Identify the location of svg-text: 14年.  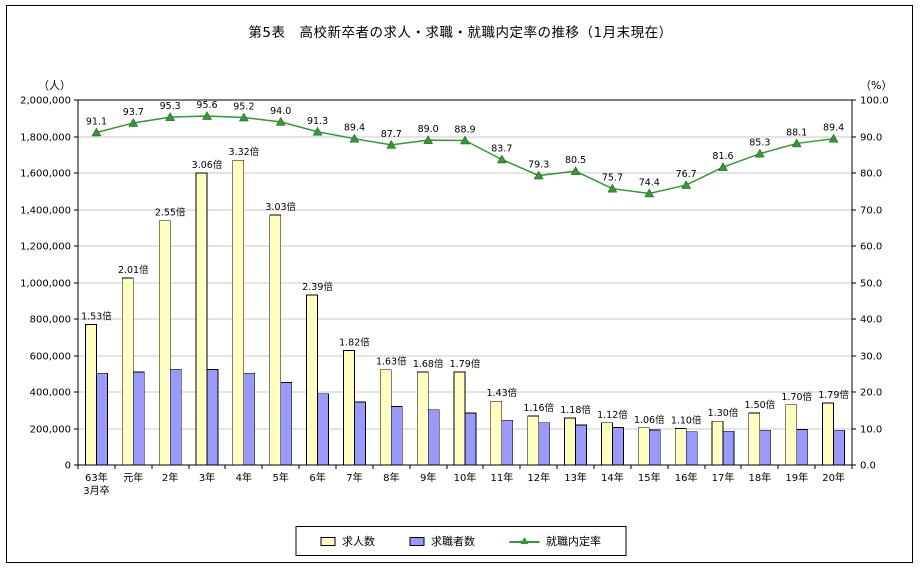
(612, 477).